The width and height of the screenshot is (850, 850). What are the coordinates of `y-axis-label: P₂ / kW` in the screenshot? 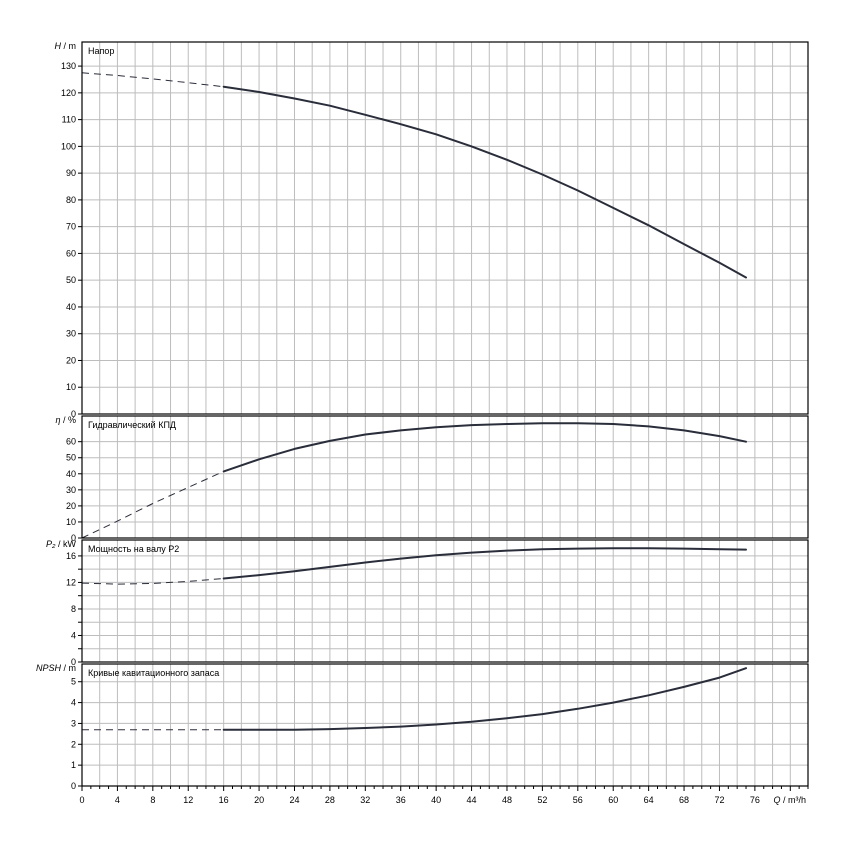 It's located at (61, 544).